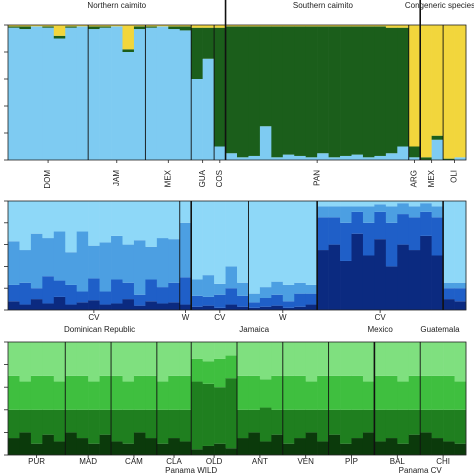 The image size is (474, 474). I want to click on x-tick-label: W, so click(283, 317).